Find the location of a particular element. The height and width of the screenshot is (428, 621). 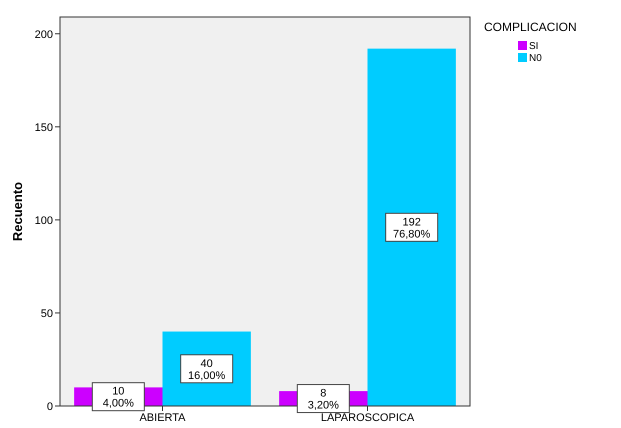

x-tick-label: LAPAROSCOPICA is located at coordinates (367, 418).